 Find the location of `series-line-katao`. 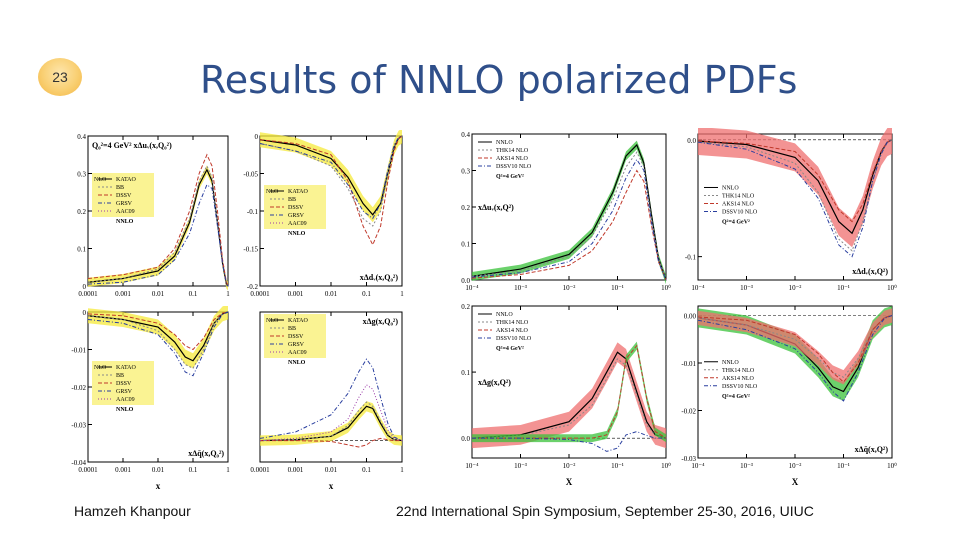

series-line-katao is located at coordinates (331, 421).